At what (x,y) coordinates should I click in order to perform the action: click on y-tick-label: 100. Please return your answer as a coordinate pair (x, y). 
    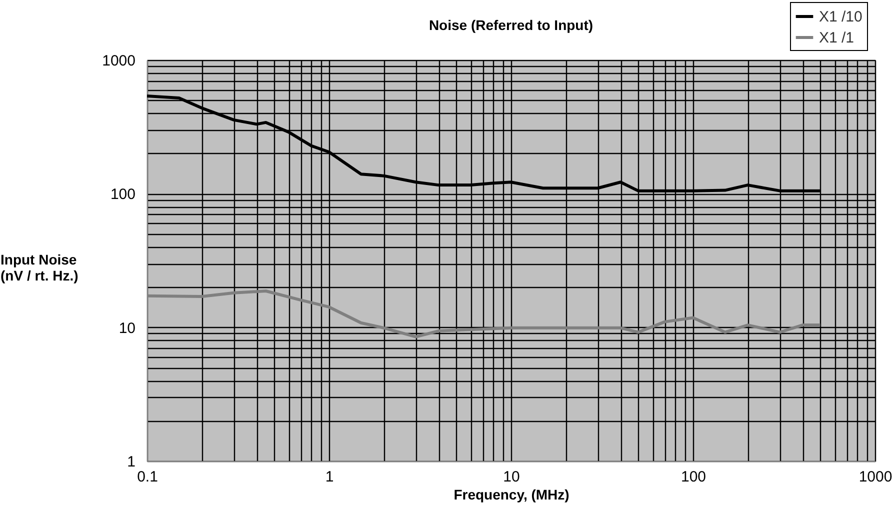
    Looking at the image, I should click on (123, 195).